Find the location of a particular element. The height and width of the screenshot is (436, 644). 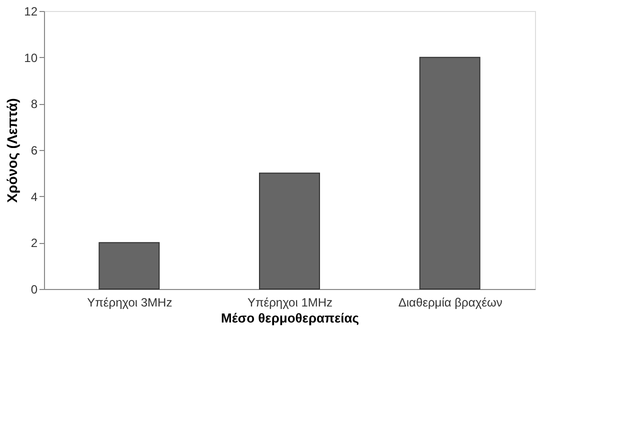

x-tick-label: Διαθερμία βραχέων is located at coordinates (450, 303).